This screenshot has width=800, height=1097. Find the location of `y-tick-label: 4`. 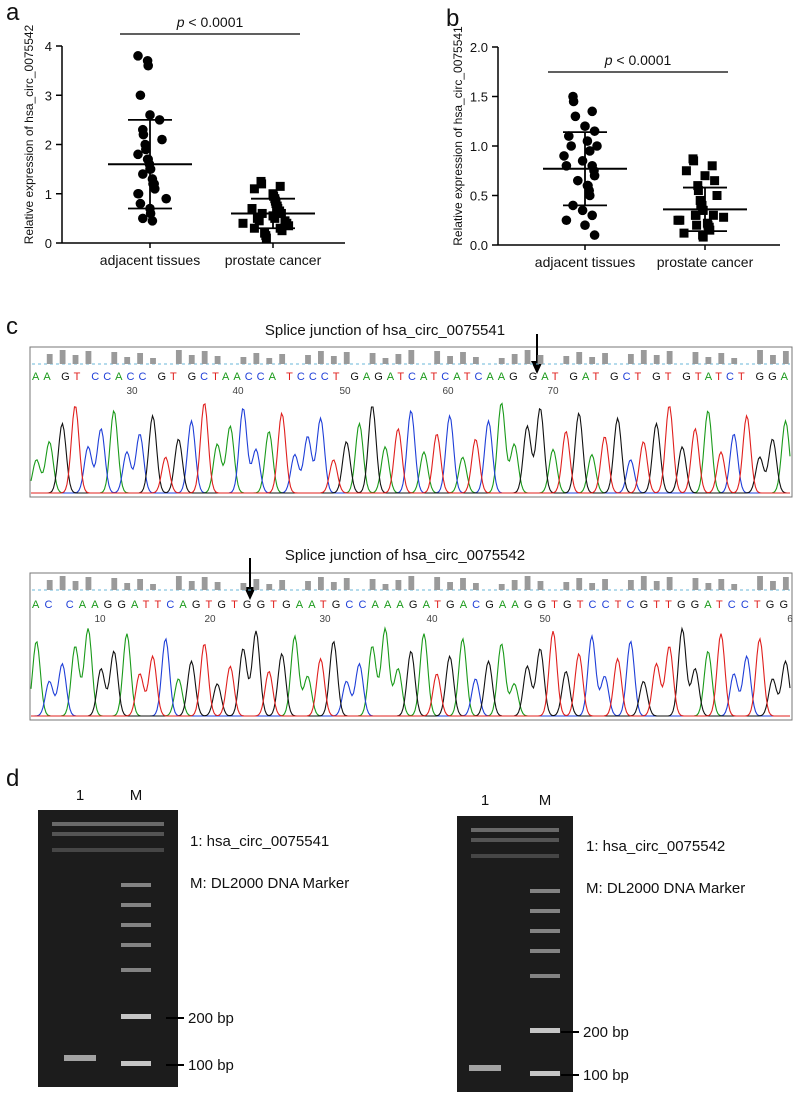

y-tick-label: 4 is located at coordinates (48, 46).